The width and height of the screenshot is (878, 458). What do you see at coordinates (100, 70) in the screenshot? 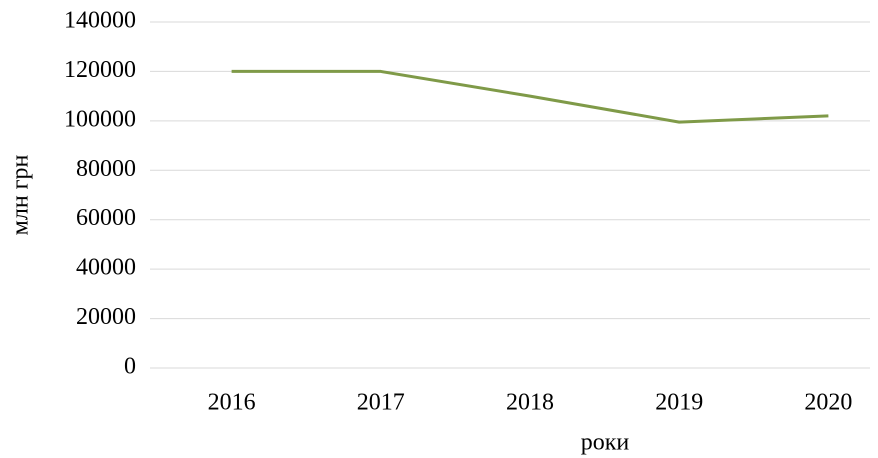
I see `y-tick-label: 120000` at bounding box center [100, 70].